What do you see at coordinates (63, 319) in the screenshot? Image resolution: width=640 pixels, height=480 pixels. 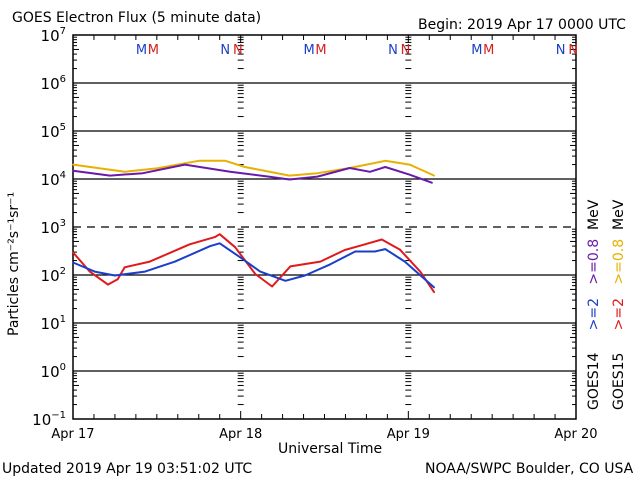 I see `y-tick-exponent: 1` at bounding box center [63, 319].